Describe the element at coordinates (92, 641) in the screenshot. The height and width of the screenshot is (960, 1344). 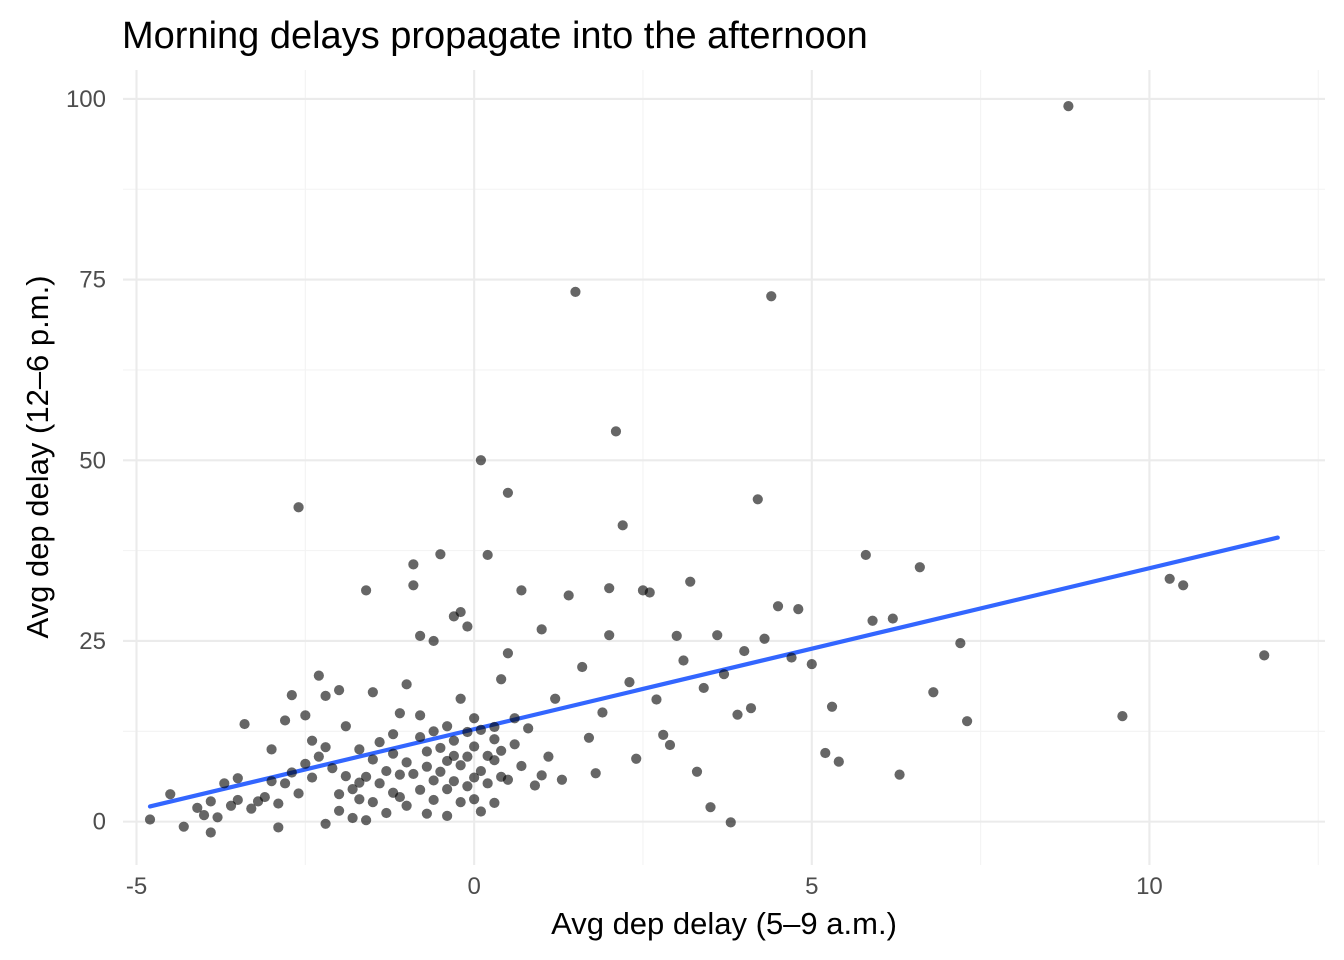
I see `y-tick-label: 25` at that location.